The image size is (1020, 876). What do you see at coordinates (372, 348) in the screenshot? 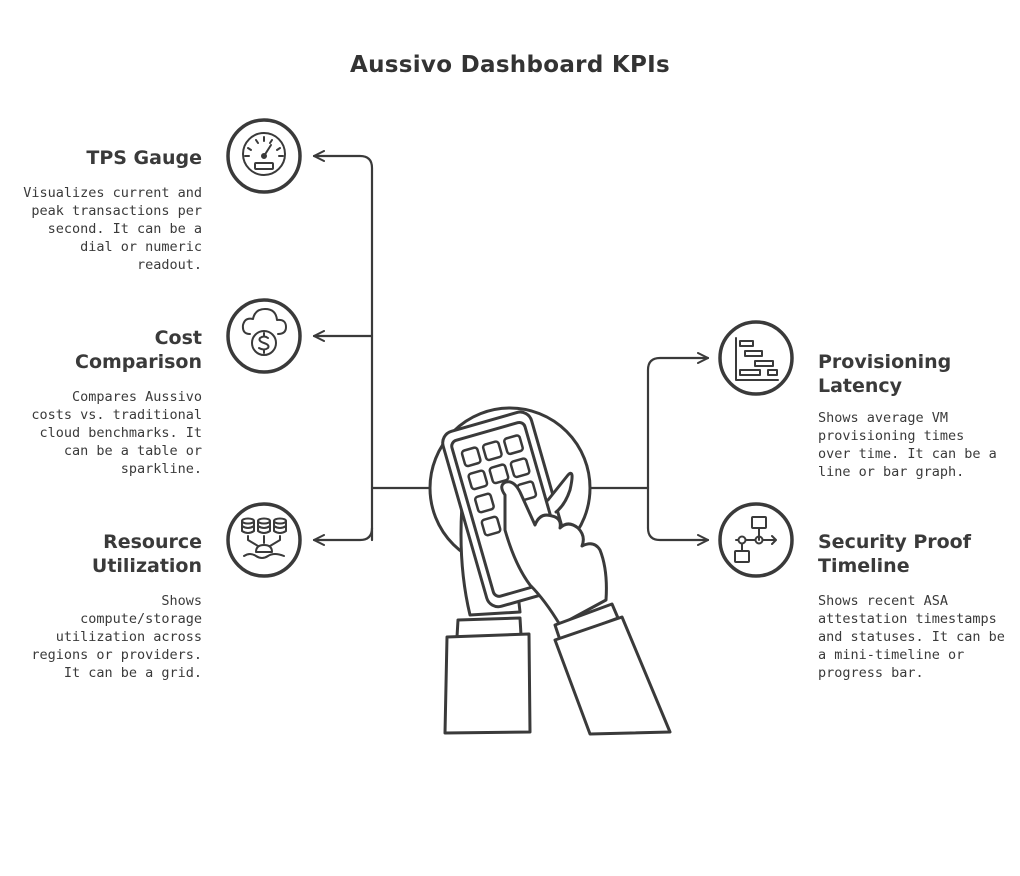
I see `left-connectors` at bounding box center [372, 348].